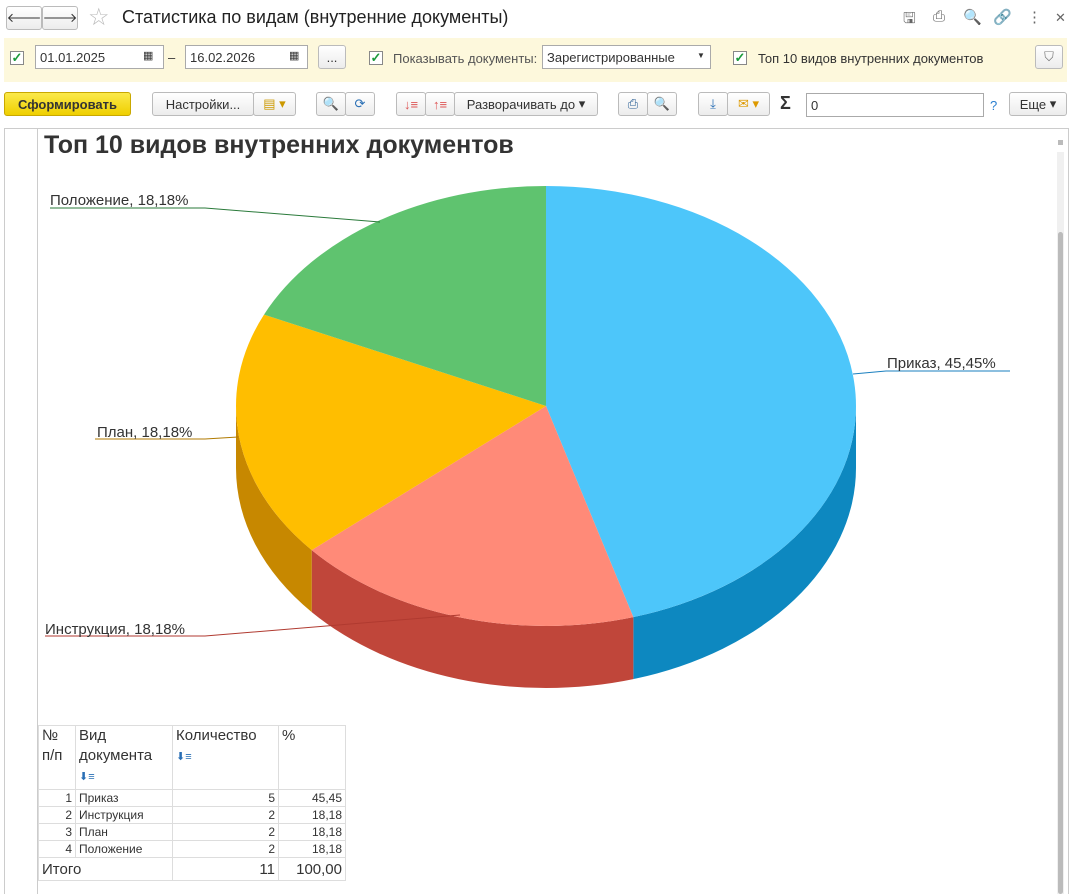 This screenshot has width=1073, height=894. Describe the element at coordinates (1034, 17) in the screenshot. I see `more-vert-icon: ⋮` at that location.